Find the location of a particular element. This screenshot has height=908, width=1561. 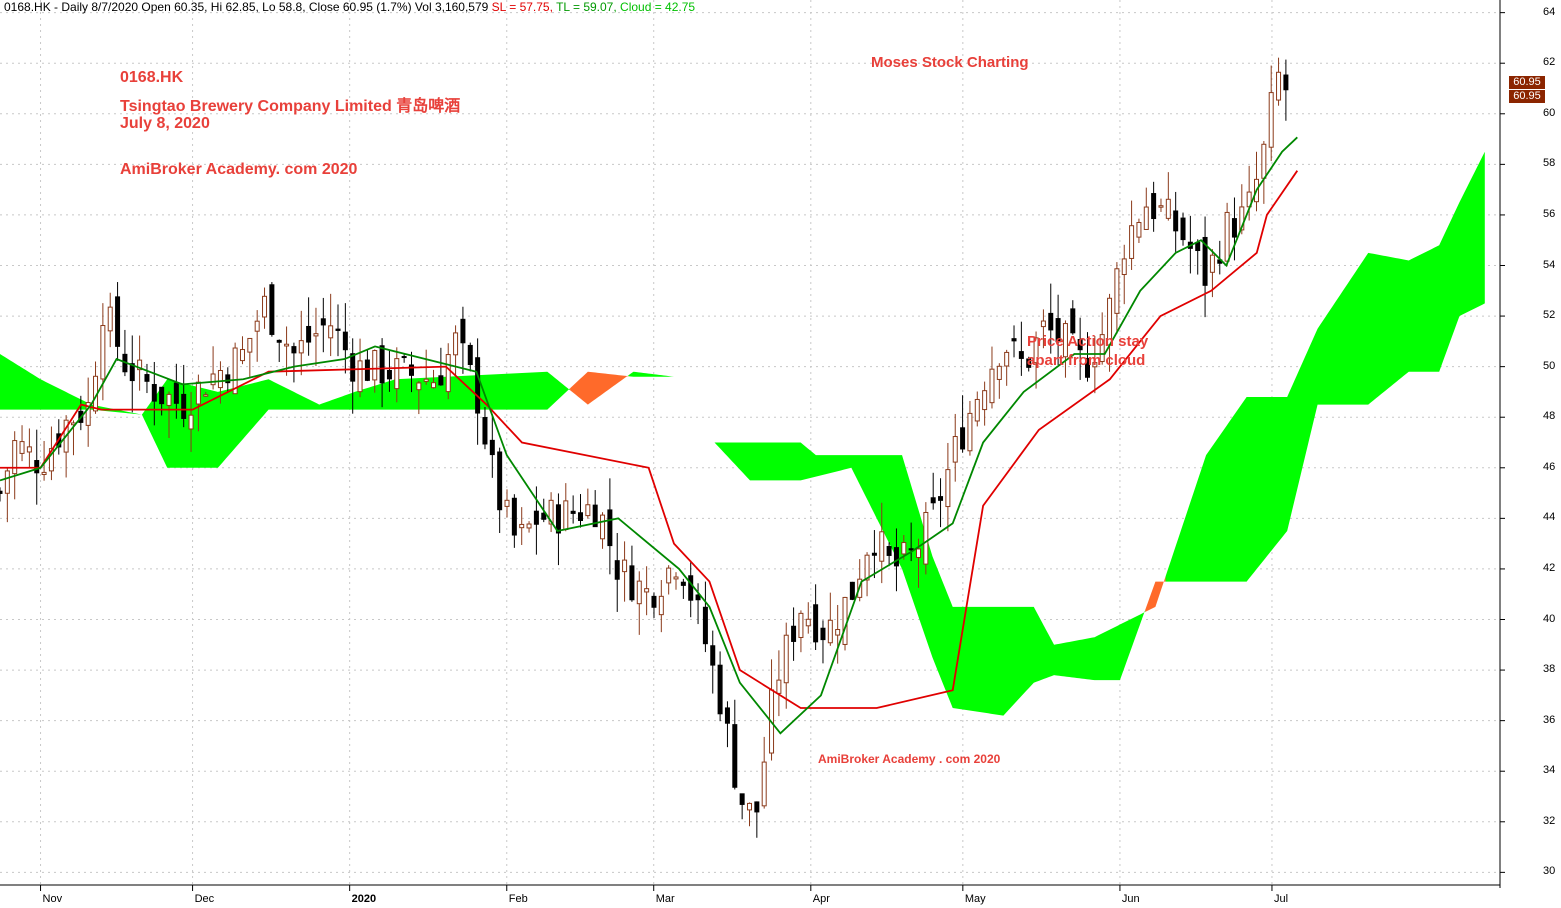

y-tick-label: 32 is located at coordinates (1549, 820).